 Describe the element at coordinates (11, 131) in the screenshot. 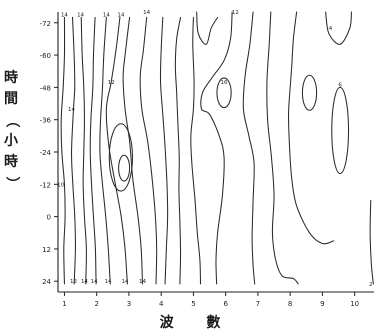

I see `y-axis-label: 時間（小時）` at that location.